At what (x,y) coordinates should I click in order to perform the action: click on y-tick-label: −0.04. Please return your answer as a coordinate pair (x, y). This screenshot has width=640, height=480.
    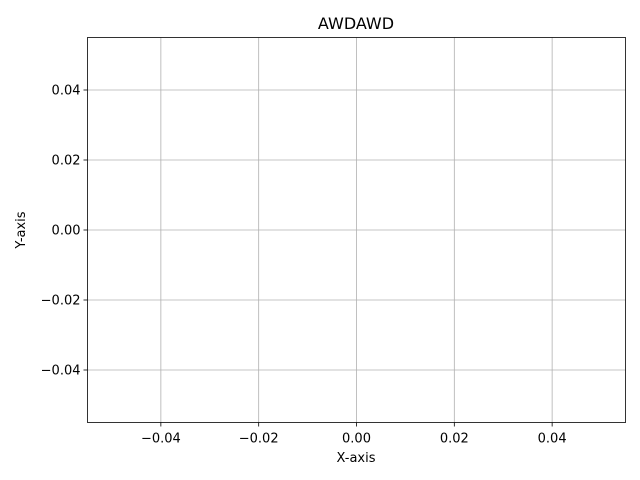
    Looking at the image, I should click on (61, 371).